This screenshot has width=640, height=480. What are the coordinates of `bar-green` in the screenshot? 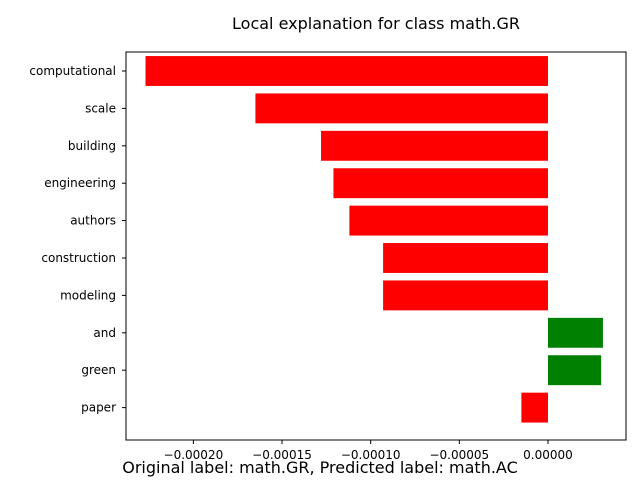 It's located at (574, 370).